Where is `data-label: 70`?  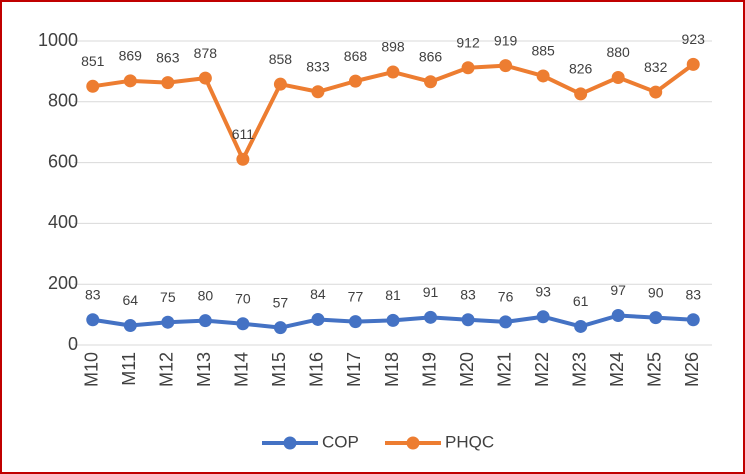
data-label: 70 is located at coordinates (243, 298).